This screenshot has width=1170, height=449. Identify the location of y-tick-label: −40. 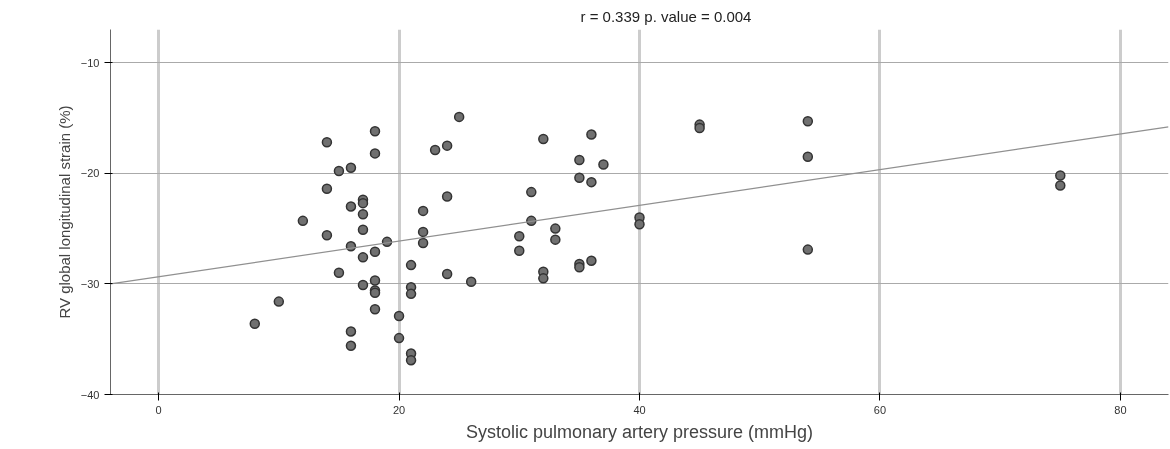
(90, 394).